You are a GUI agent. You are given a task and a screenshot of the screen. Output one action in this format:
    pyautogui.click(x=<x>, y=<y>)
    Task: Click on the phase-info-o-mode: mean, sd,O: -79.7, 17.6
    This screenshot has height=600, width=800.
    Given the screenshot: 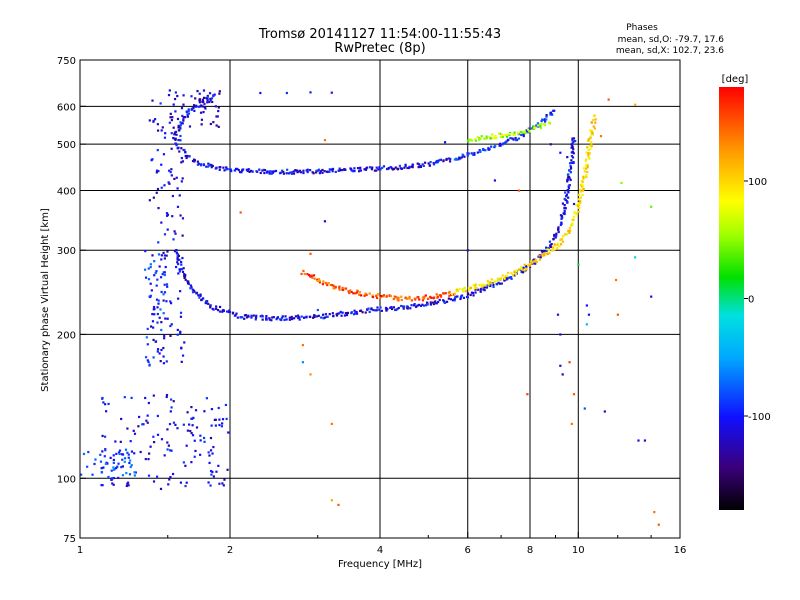 What is the action you would take?
    pyautogui.click(x=671, y=40)
    